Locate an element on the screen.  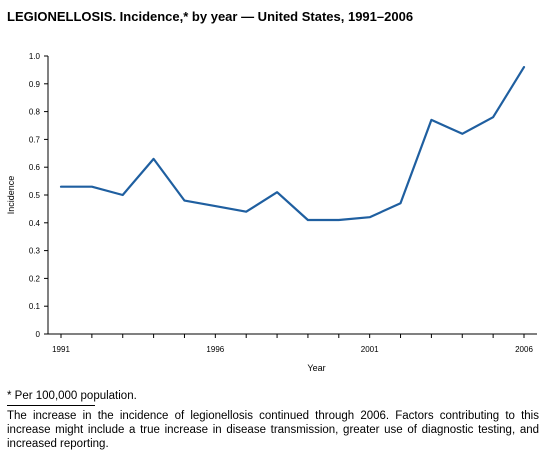
x-axis-label: Year is located at coordinates (316, 368).